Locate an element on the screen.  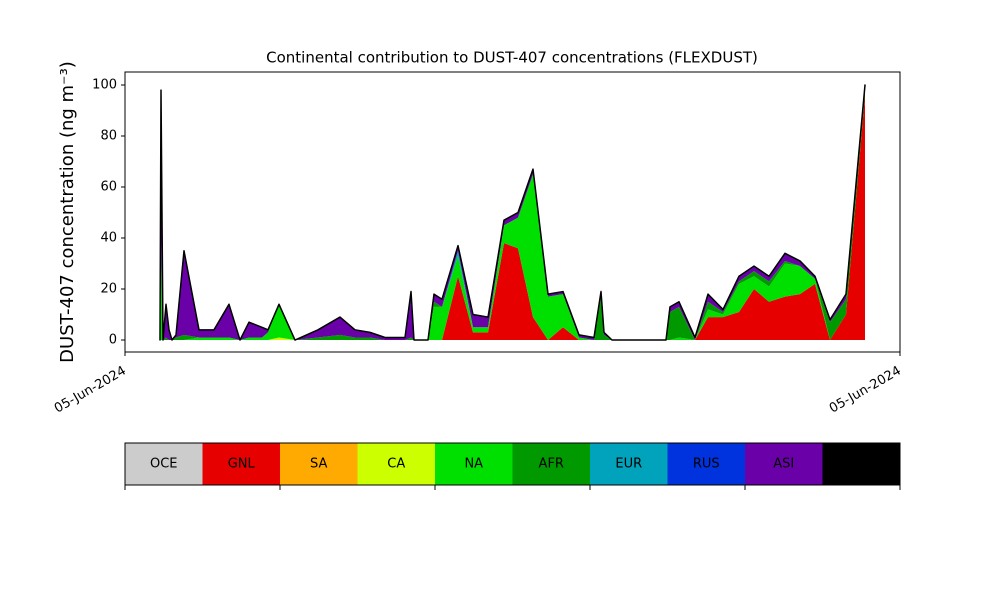
legend-frame is located at coordinates (512, 464).